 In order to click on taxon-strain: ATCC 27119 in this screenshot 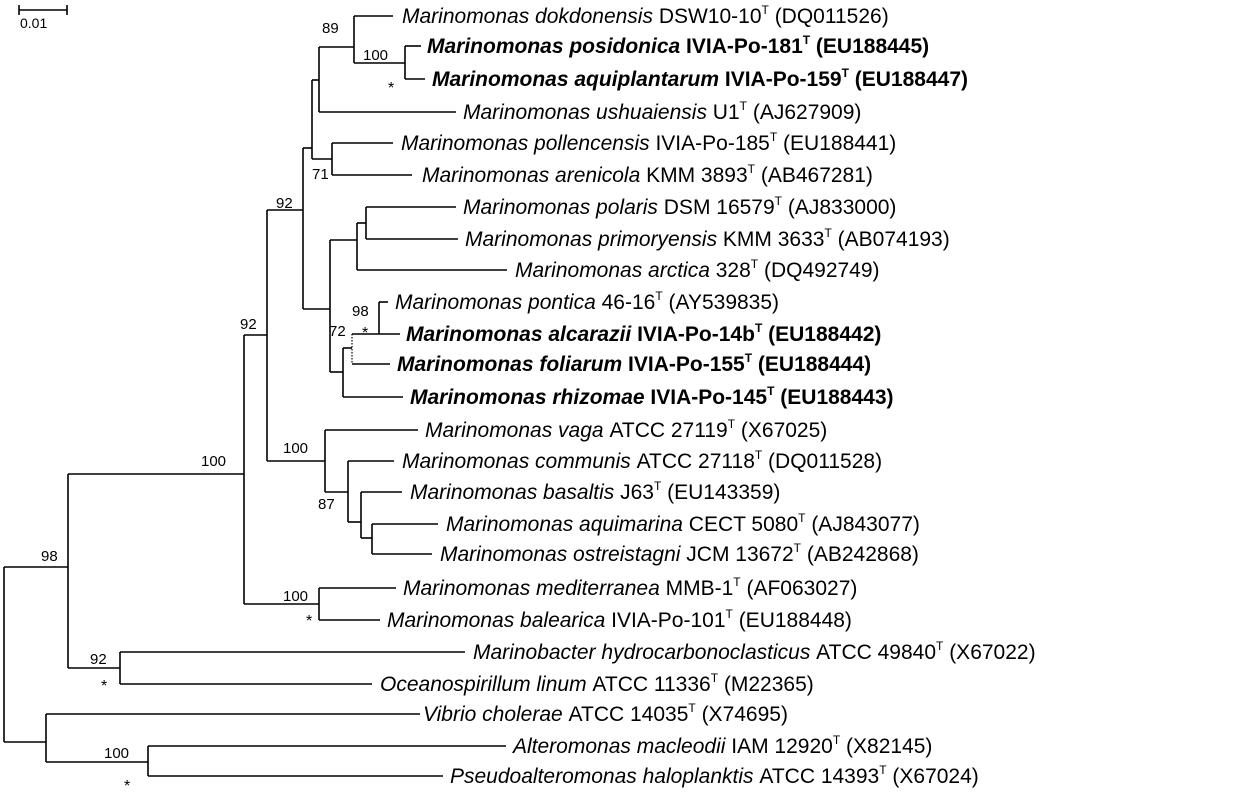, I will do `click(668, 430)`.